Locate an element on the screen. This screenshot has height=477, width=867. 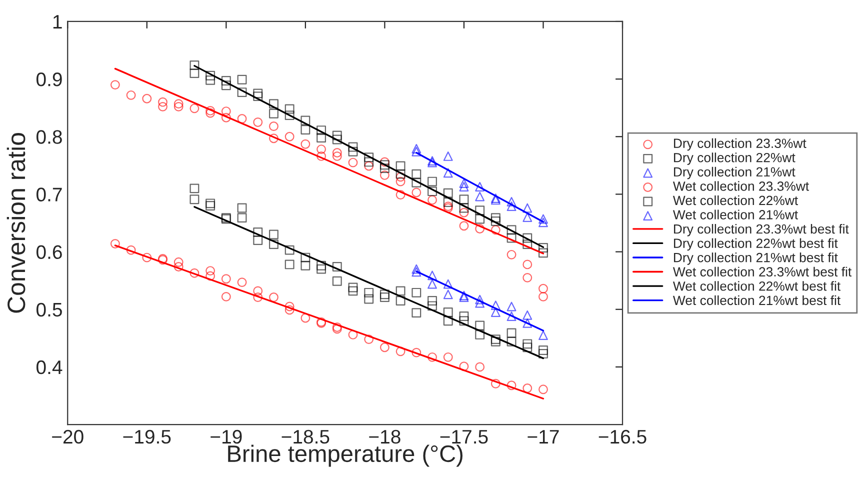
y-tick-label: 0.6 is located at coordinates (49, 252).